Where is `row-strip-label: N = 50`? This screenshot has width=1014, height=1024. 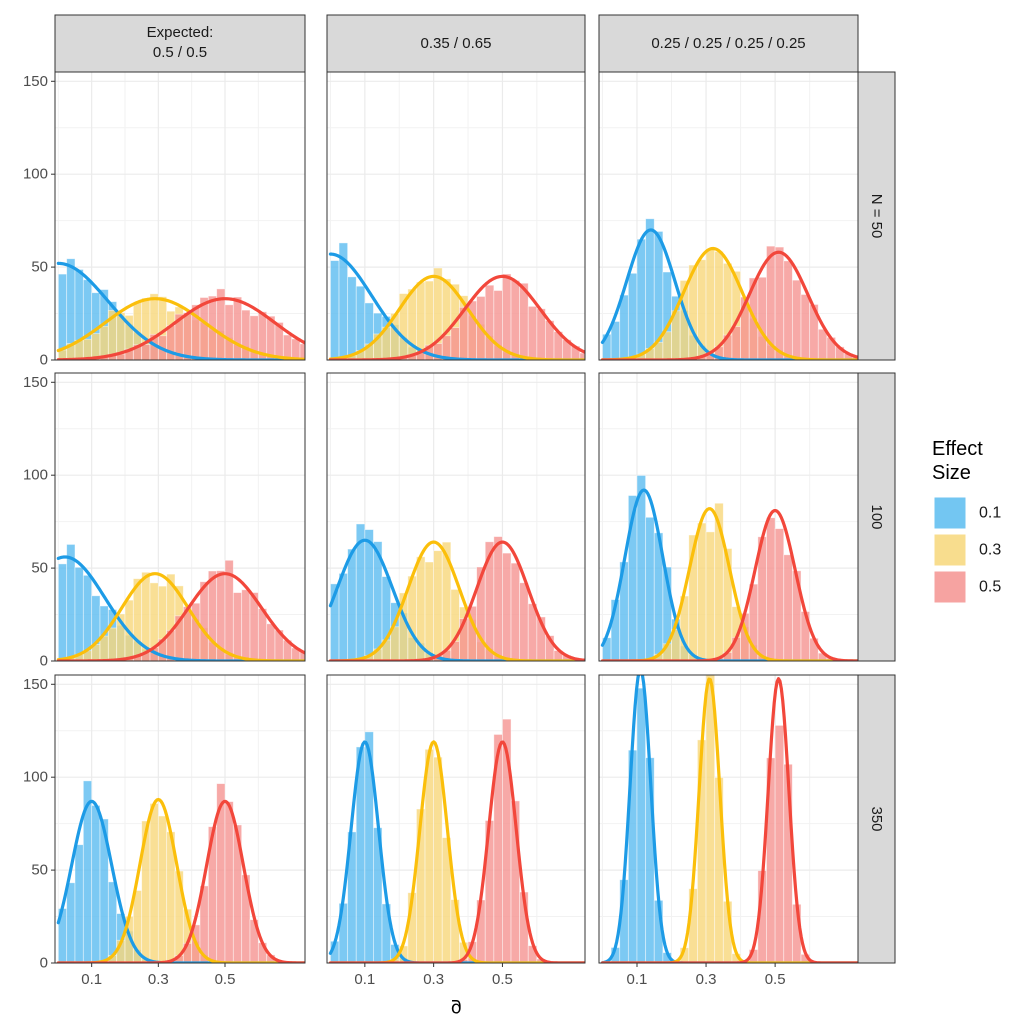 row-strip-label: N = 50 is located at coordinates (876, 216).